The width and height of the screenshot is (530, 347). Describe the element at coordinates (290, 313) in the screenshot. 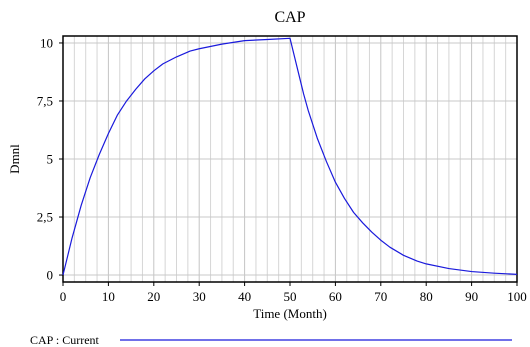

I see `x-axis-label: Time (Month)` at that location.